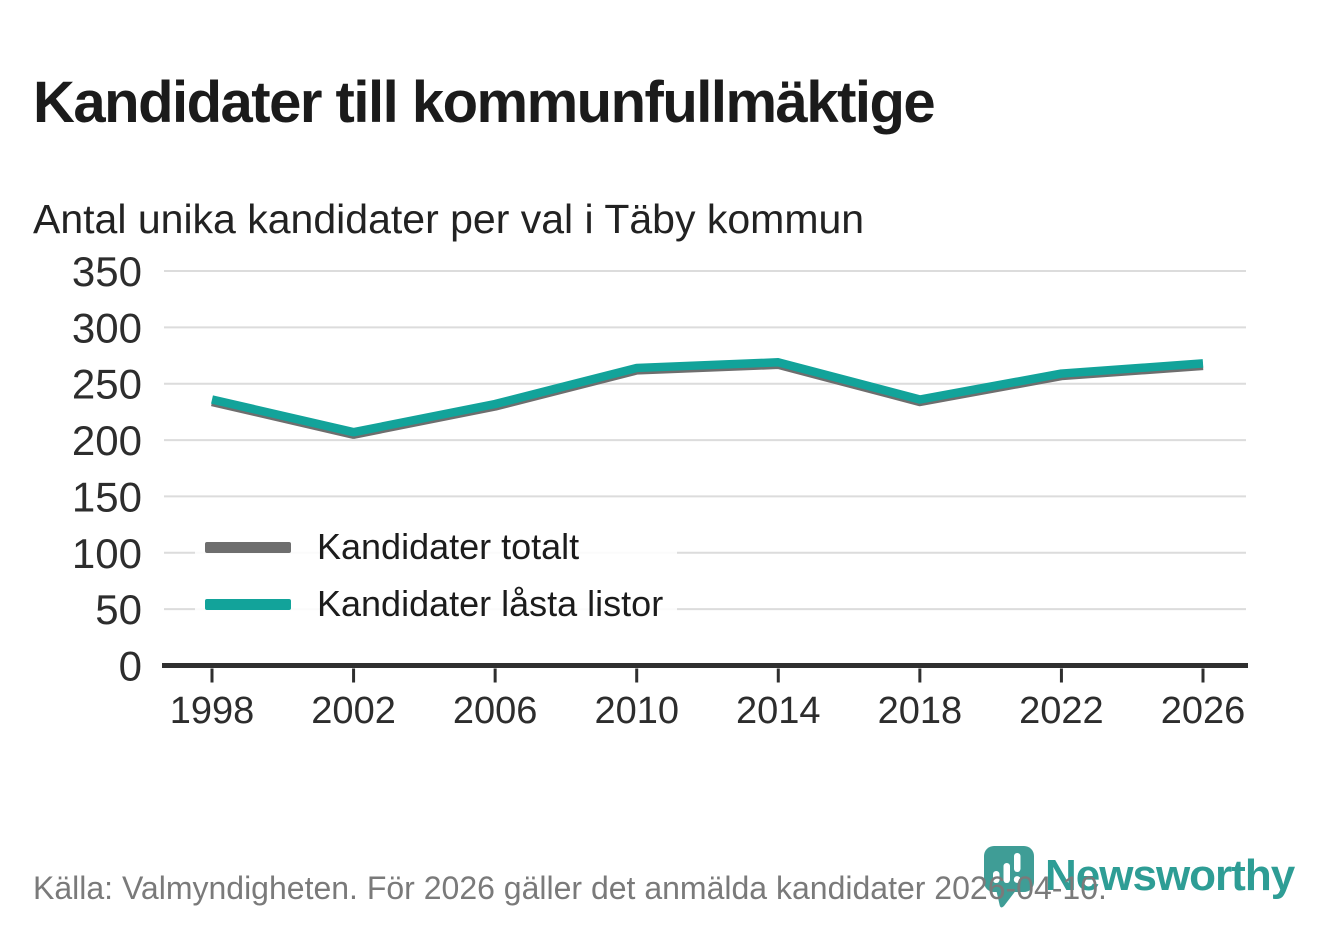 The image size is (1322, 939). What do you see at coordinates (1009, 877) in the screenshot?
I see `newsworthy-pin-barchart-icon` at bounding box center [1009, 877].